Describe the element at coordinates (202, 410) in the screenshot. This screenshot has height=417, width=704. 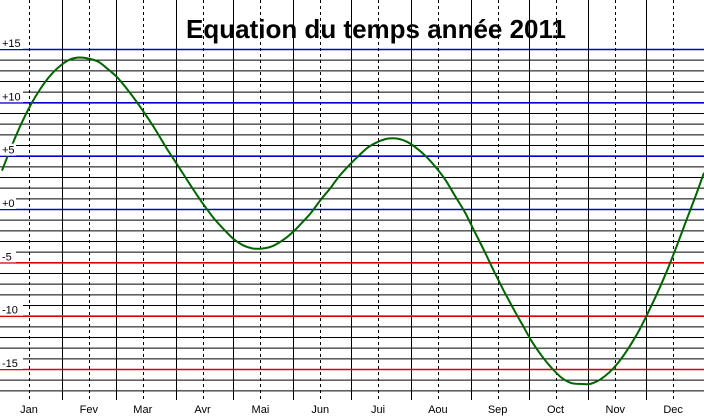
I see `x-tick-label: Avr` at that location.